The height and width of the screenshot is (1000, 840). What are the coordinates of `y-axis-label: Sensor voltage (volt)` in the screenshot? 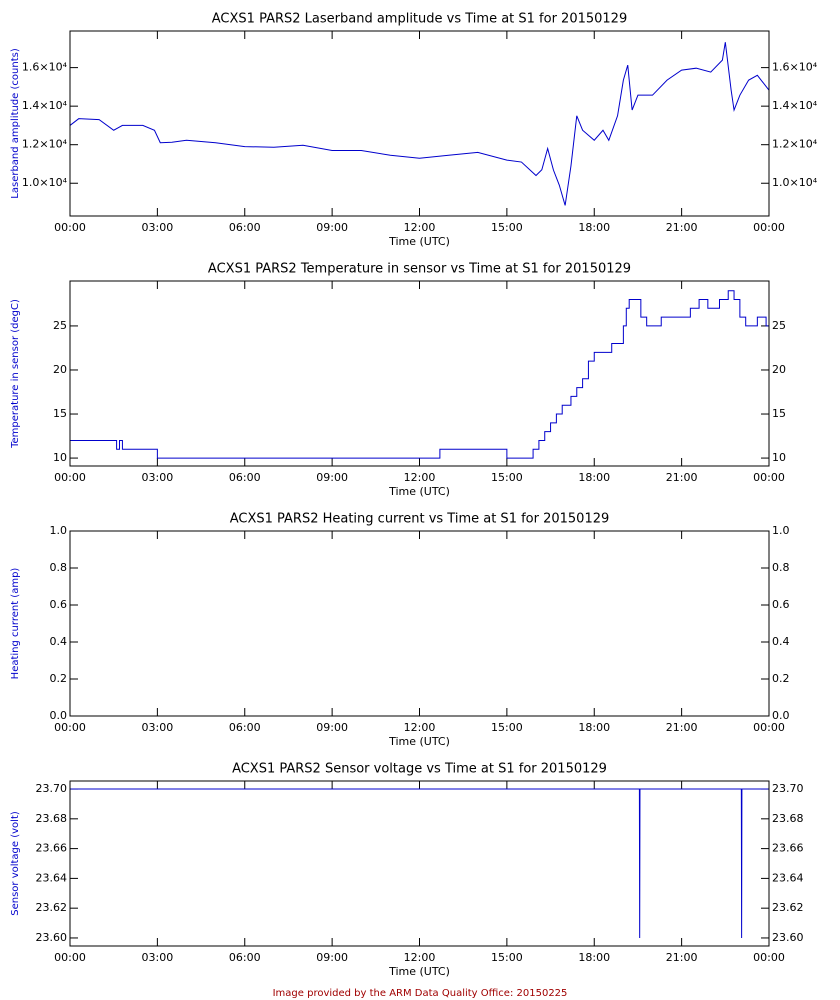 It's located at (15, 863).